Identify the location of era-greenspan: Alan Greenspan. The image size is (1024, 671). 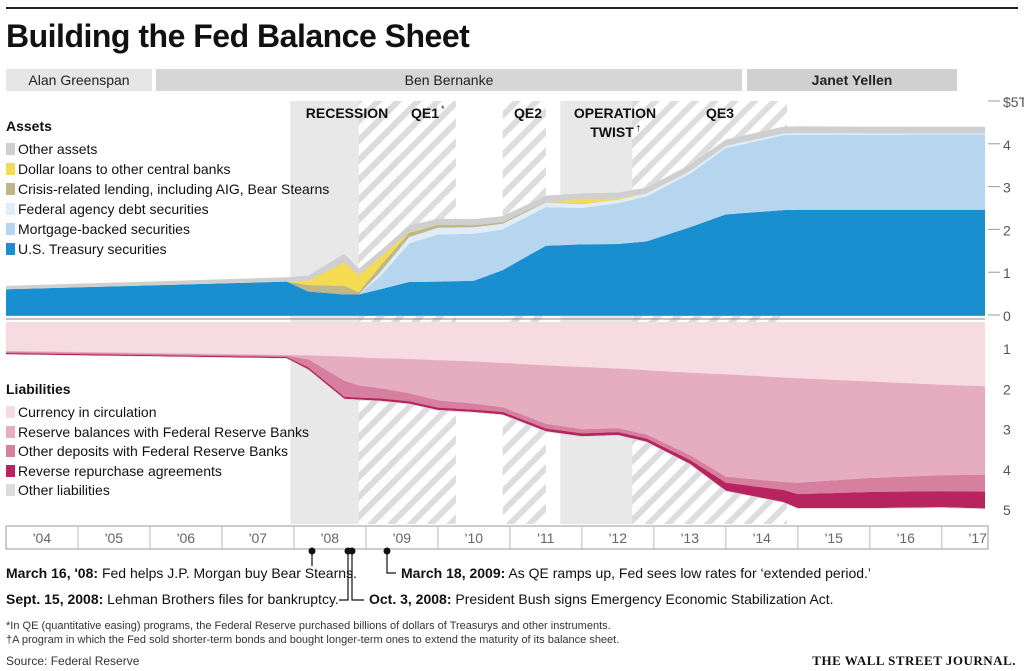
(79, 80).